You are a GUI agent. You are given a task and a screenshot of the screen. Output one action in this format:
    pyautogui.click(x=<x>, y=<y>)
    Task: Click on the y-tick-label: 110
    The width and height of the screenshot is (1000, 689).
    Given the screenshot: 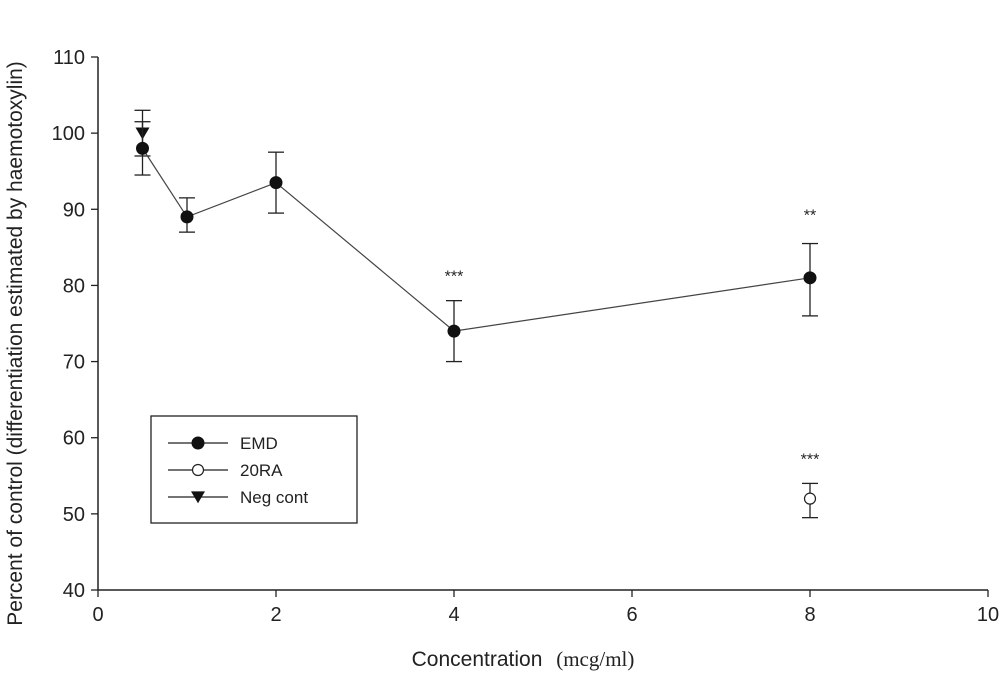 What is the action you would take?
    pyautogui.click(x=69, y=58)
    